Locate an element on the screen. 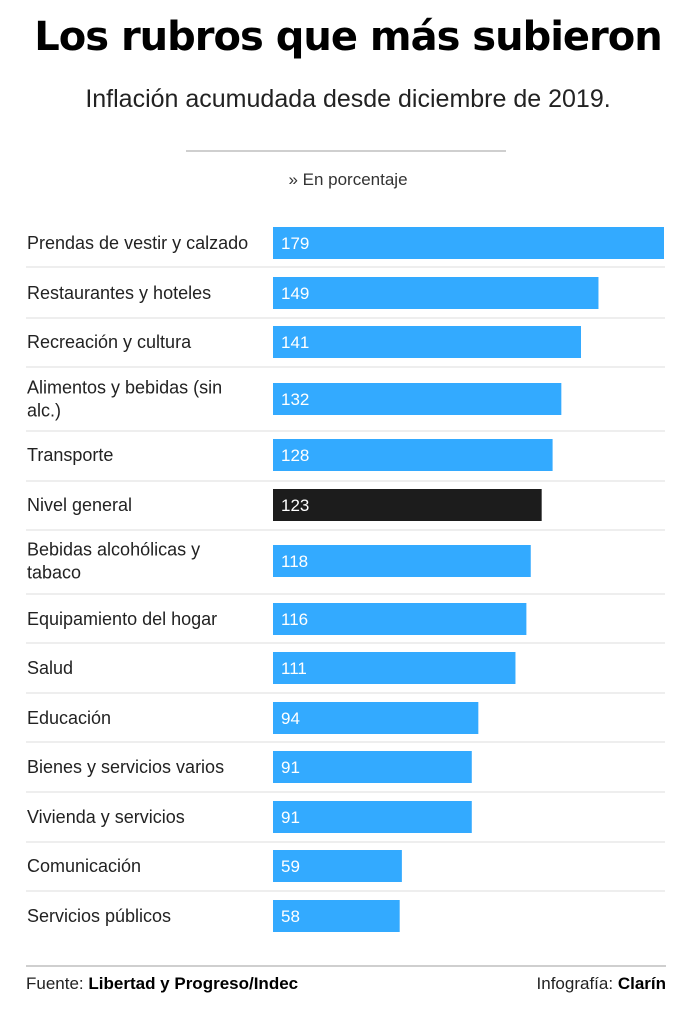  footer-divider is located at coordinates (346, 966).